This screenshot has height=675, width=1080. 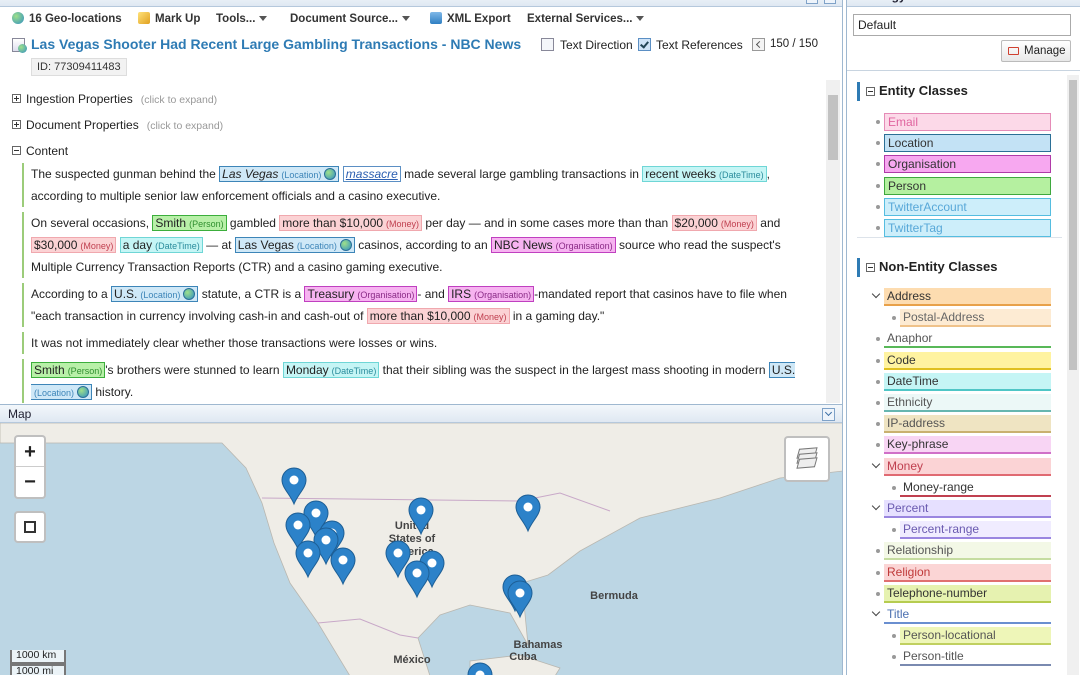 What do you see at coordinates (161, 245) in the screenshot?
I see `annotation: a day (DateTime)` at bounding box center [161, 245].